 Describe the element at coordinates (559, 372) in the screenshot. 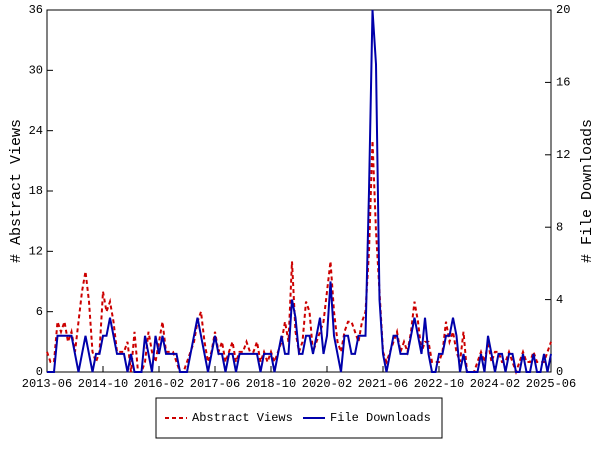

I see `y2-tick-label: 0` at that location.